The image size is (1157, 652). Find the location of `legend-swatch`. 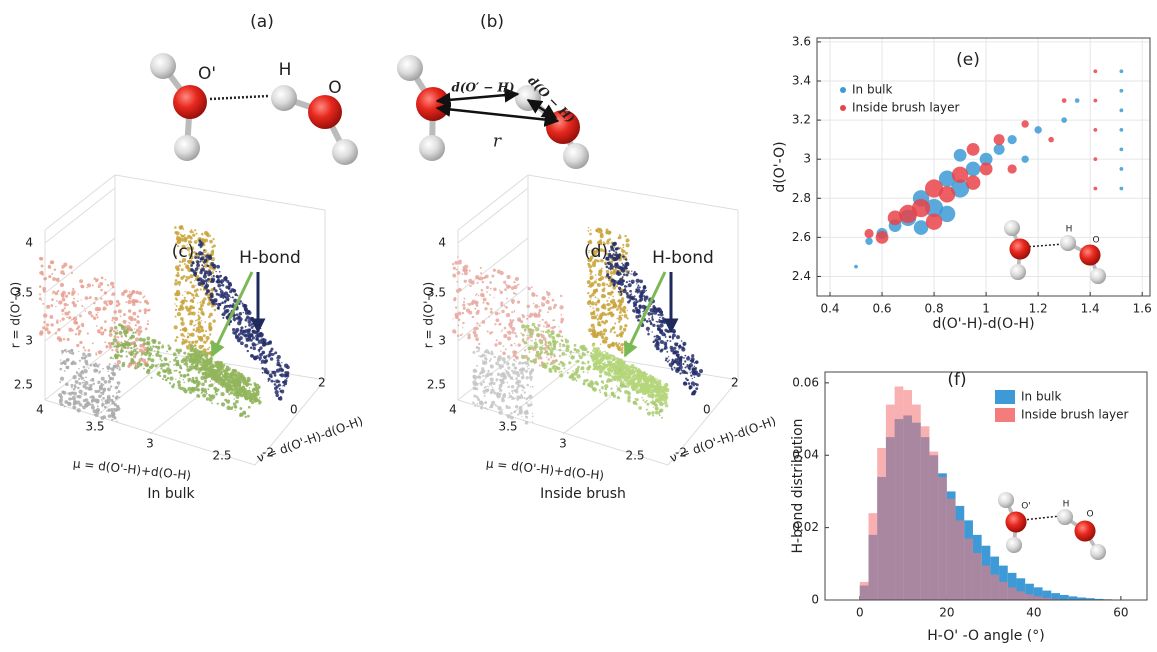

legend-swatch is located at coordinates (1005, 397).